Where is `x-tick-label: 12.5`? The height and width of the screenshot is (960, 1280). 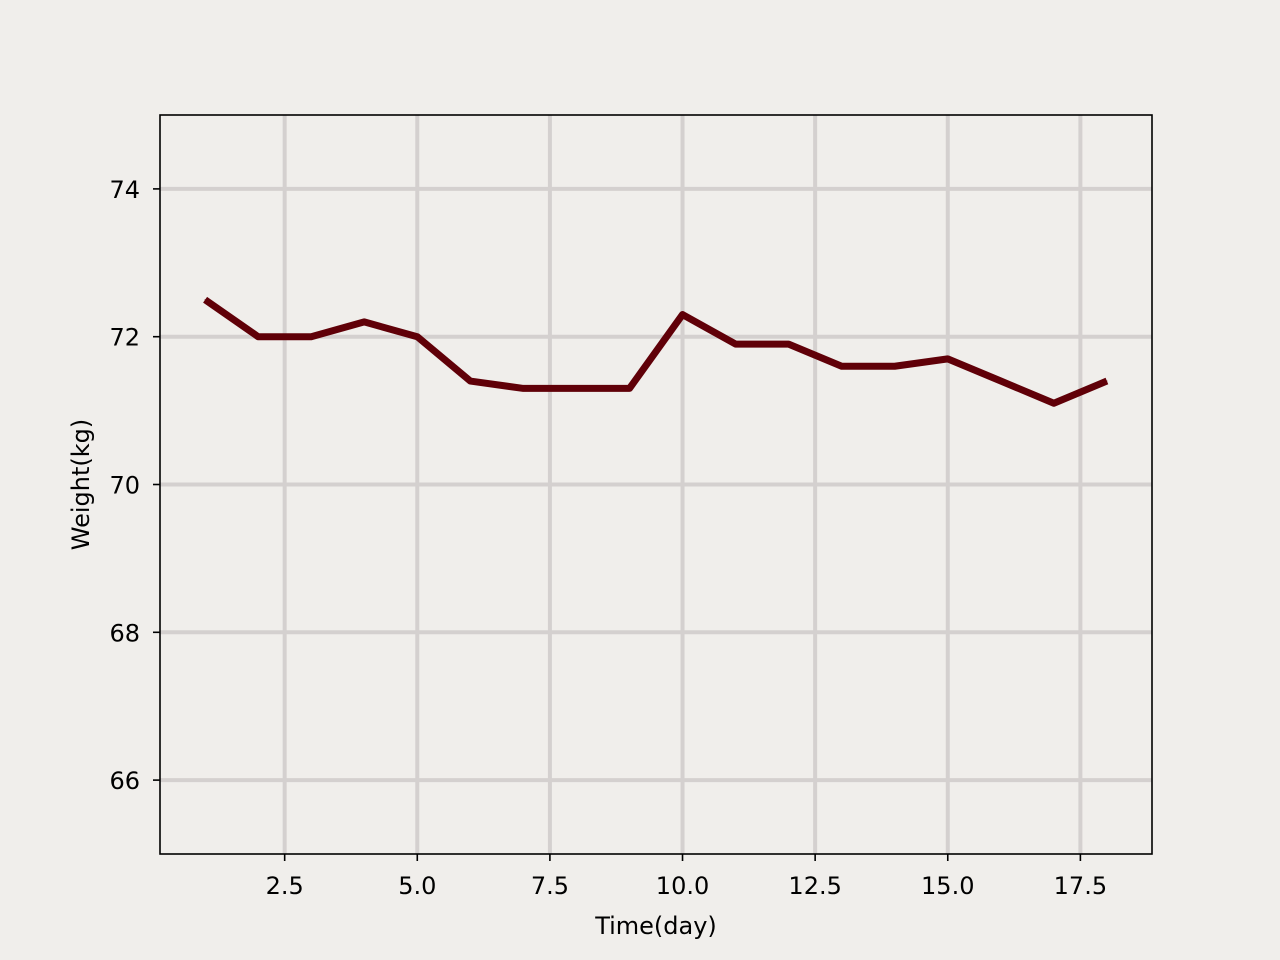 x-tick-label: 12.5 is located at coordinates (814, 886).